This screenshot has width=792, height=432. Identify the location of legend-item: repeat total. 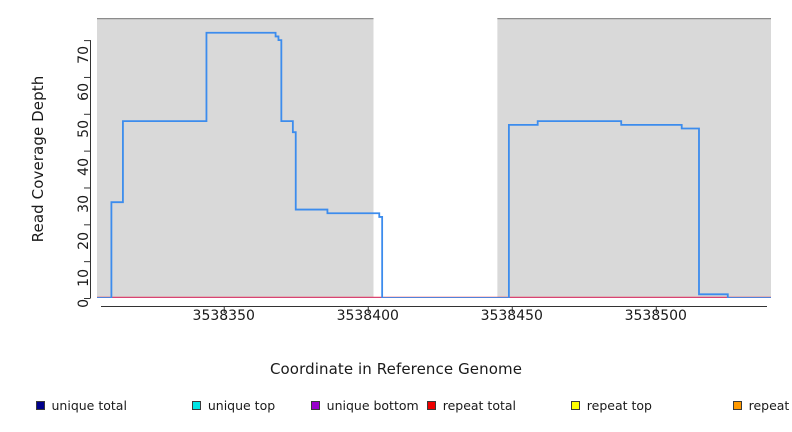
(471, 405).